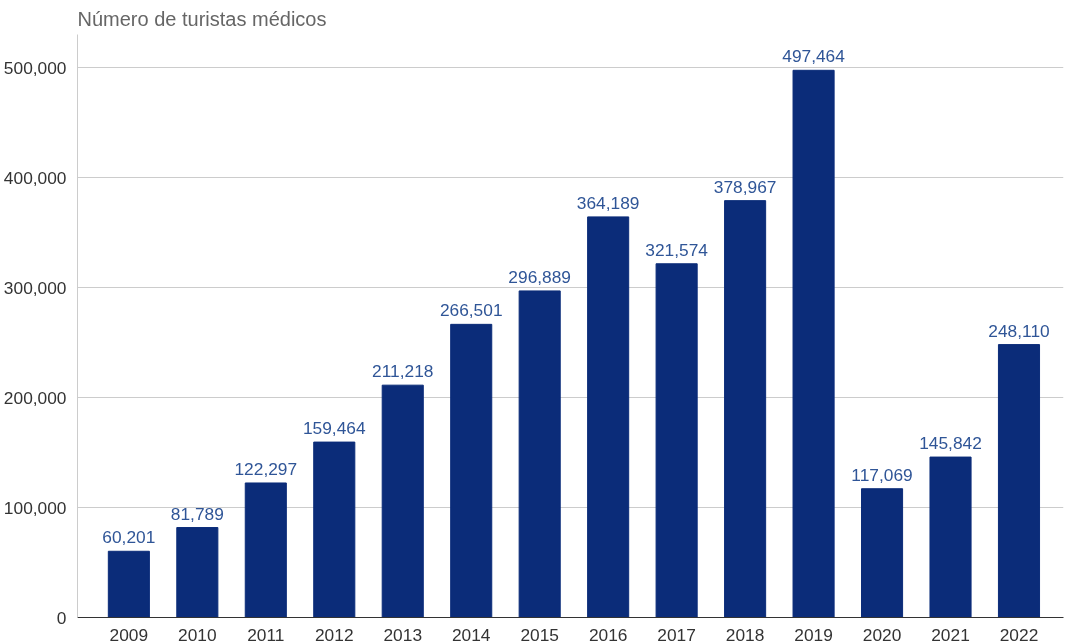 The image size is (1078, 643). Describe the element at coordinates (334, 428) in the screenshot. I see `data-label: 159,464` at that location.